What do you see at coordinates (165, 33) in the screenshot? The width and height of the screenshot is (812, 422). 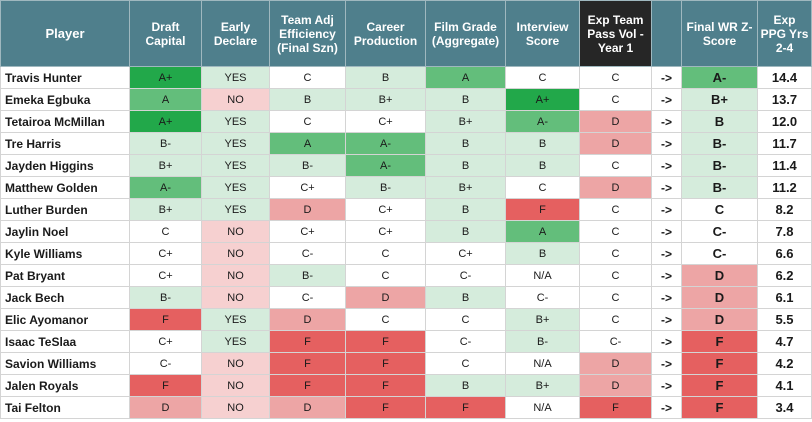 I see `header-draft-capital: Draft Capital` at bounding box center [165, 33].